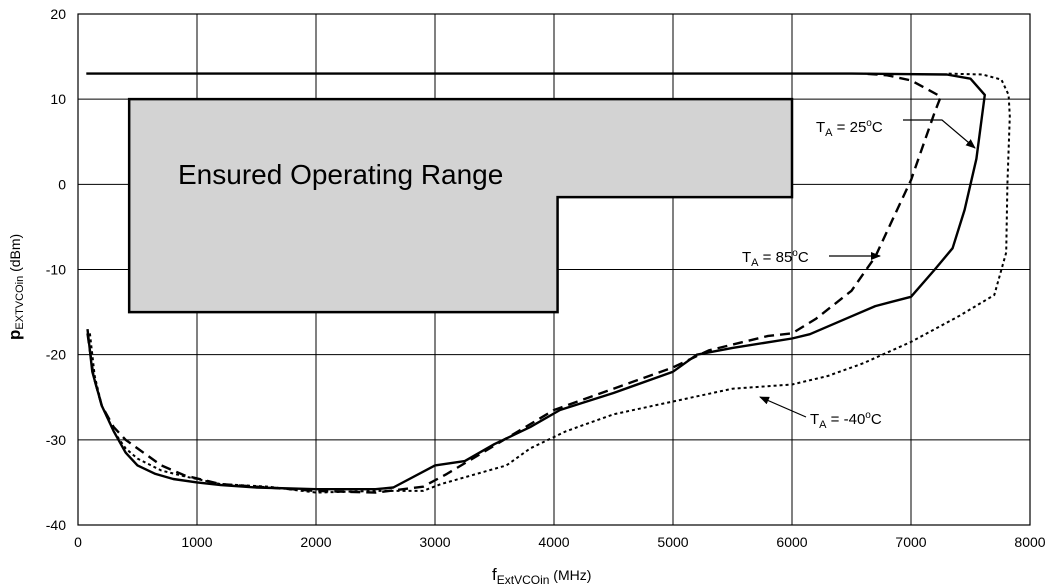  I want to click on y-axis-label: pEXTVCOin (dBm), so click(15, 287).